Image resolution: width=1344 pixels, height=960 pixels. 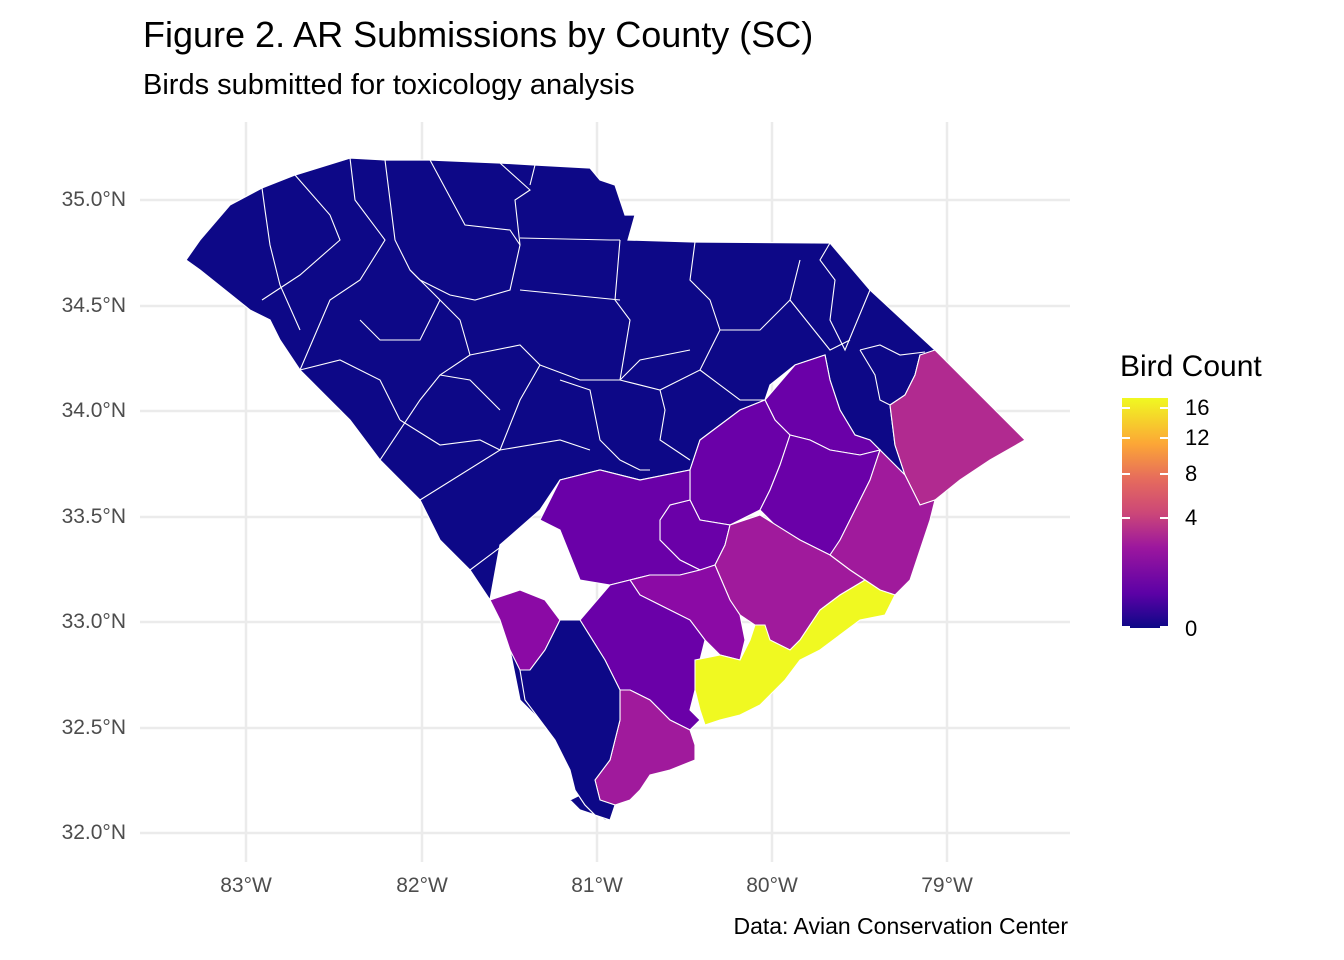 What do you see at coordinates (1197, 437) in the screenshot?
I see `legend-label-12: 12` at bounding box center [1197, 437].